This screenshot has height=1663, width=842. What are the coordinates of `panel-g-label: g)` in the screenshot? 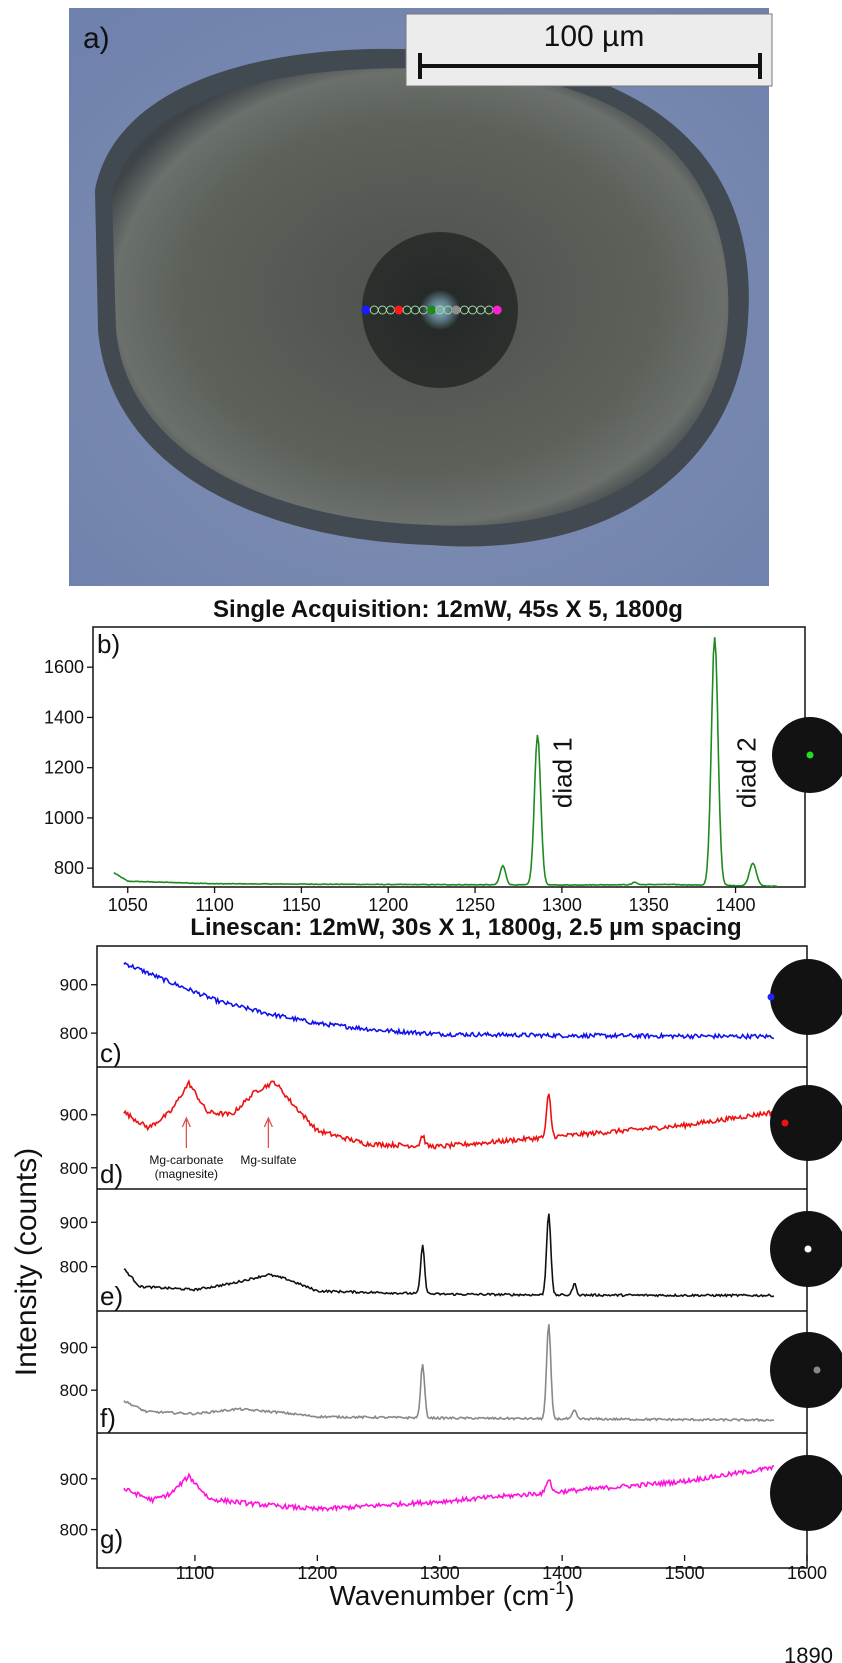 It's located at (111, 1539).